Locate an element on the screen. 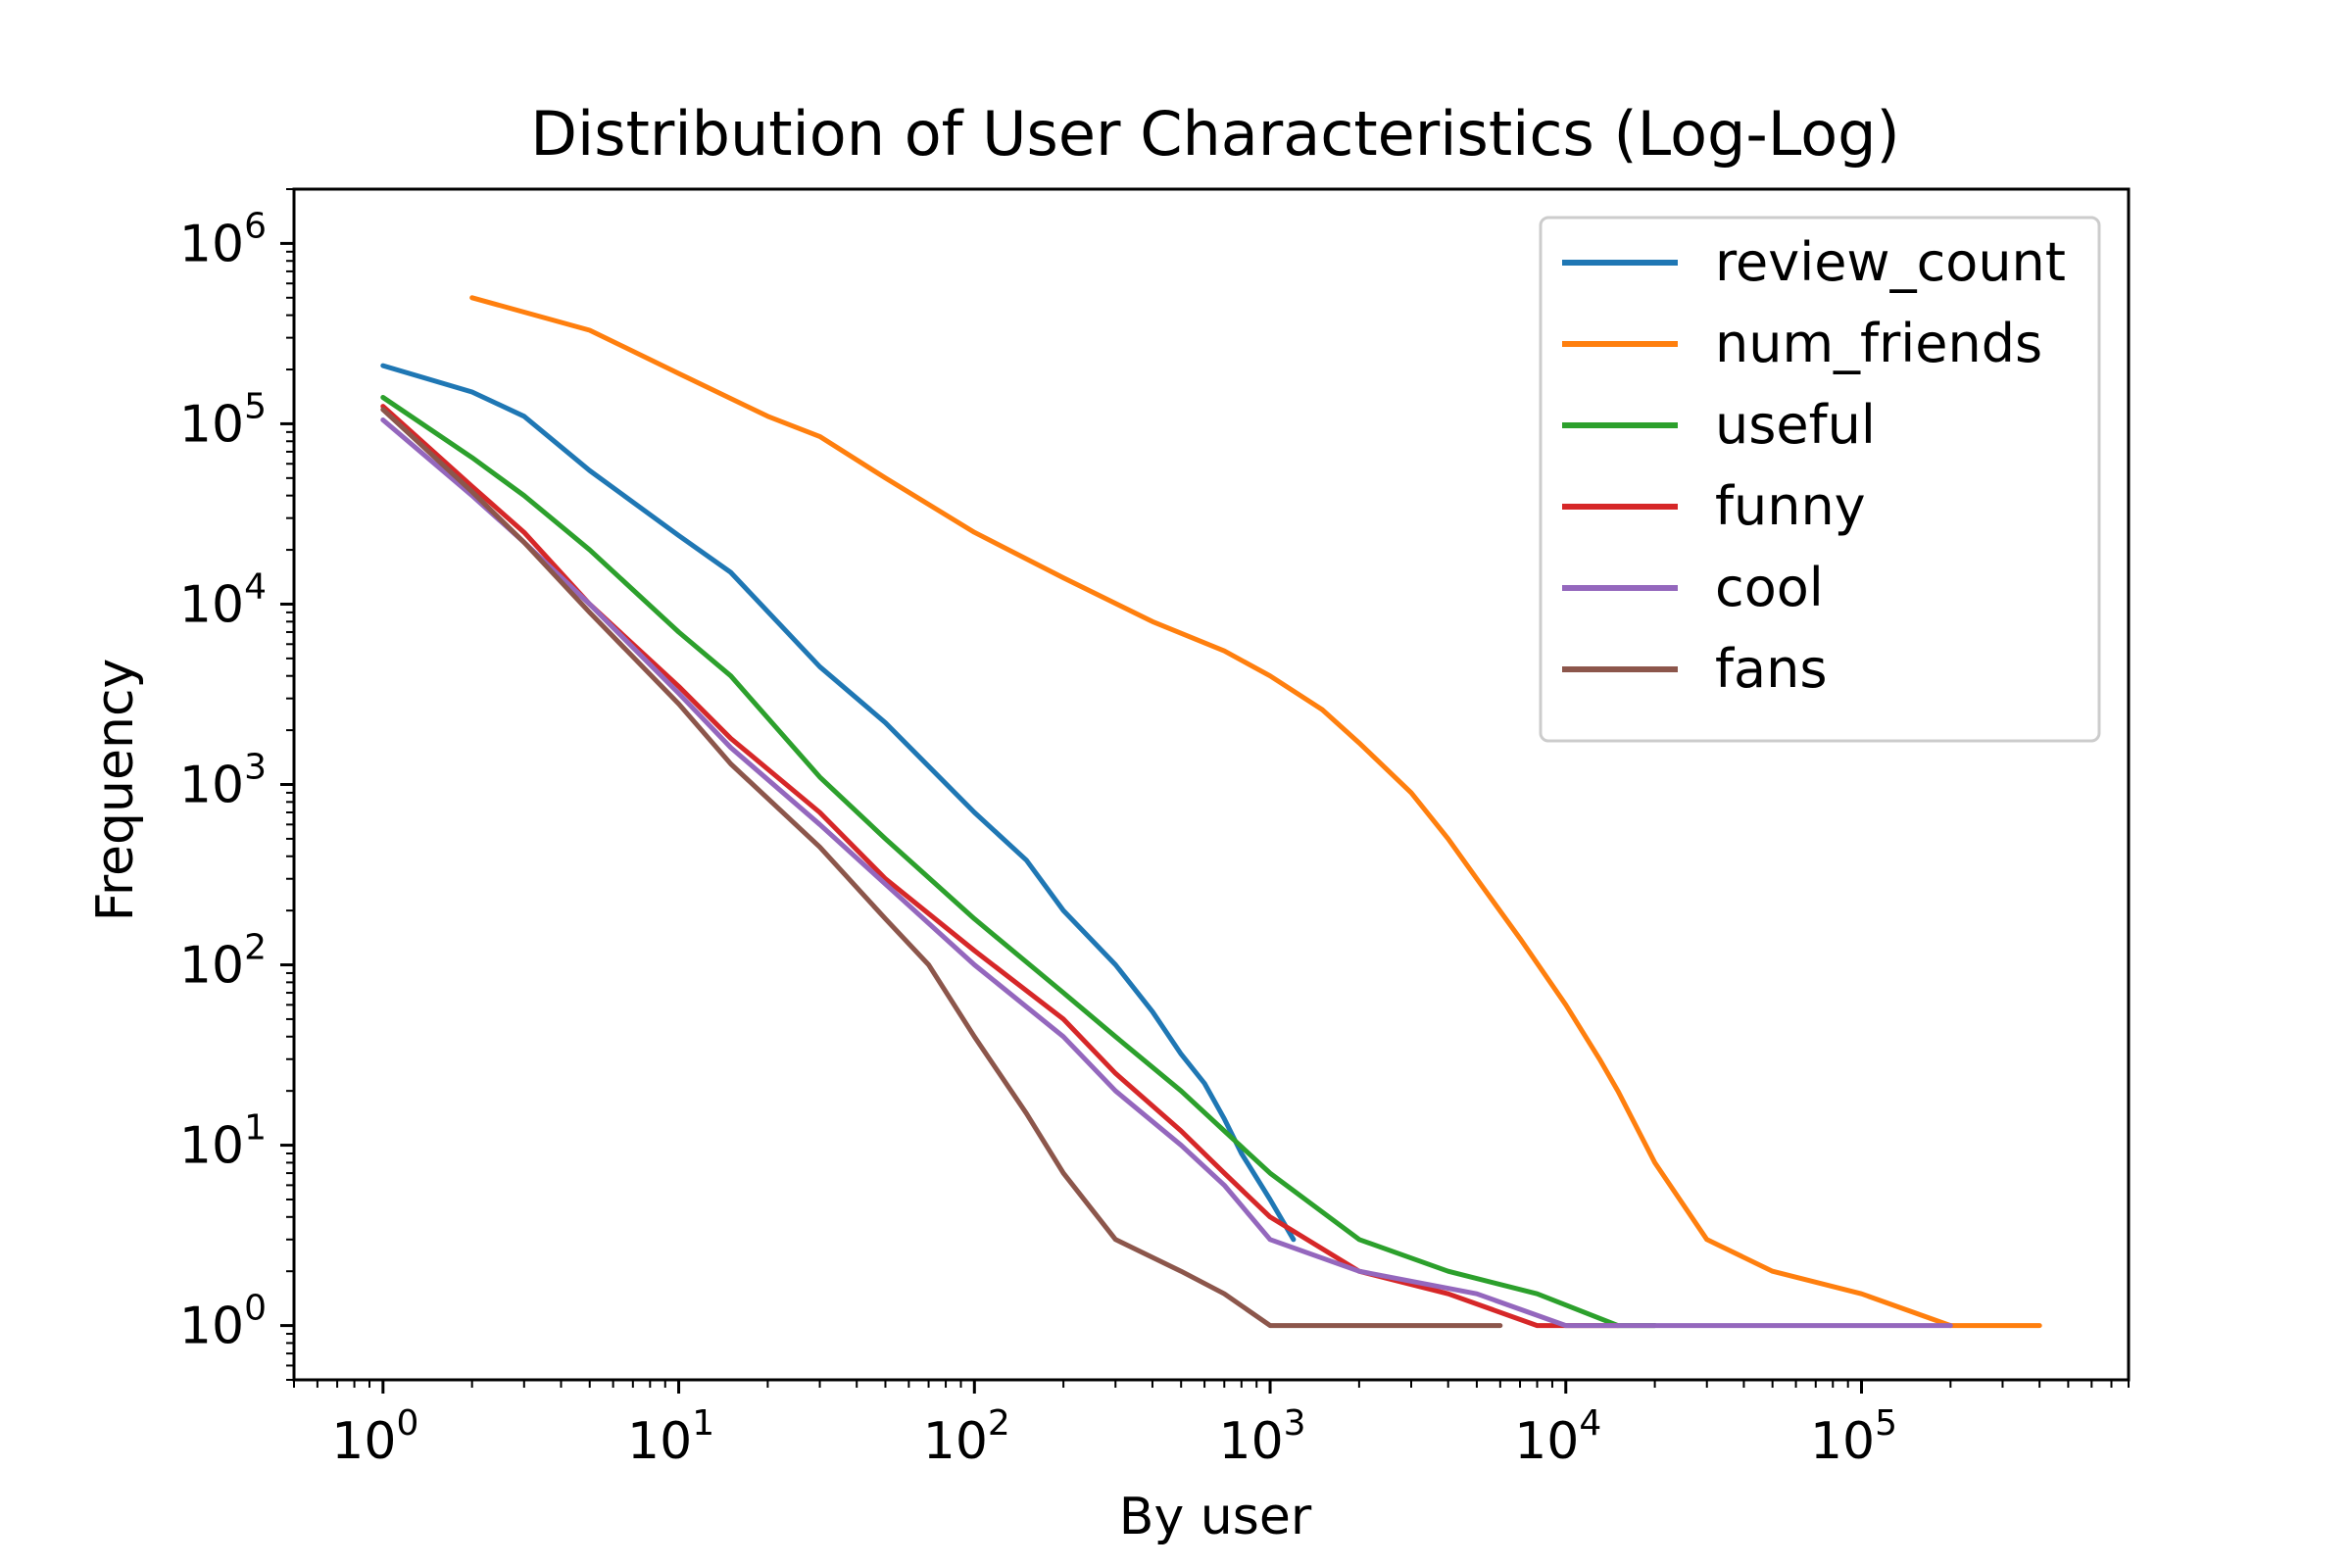  y-tick-label: 10³ is located at coordinates (223, 781).